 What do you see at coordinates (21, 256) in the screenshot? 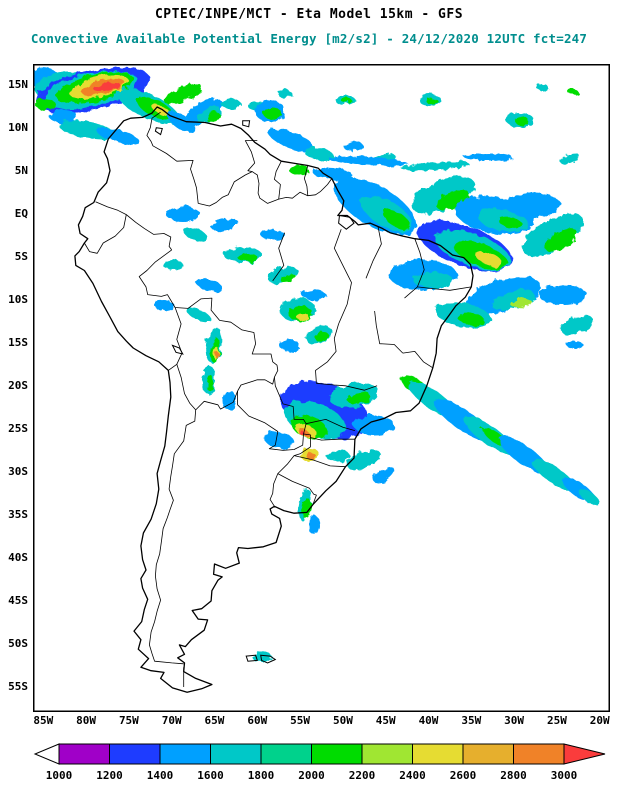
I see `lat-label-5S: 5S` at bounding box center [21, 256].